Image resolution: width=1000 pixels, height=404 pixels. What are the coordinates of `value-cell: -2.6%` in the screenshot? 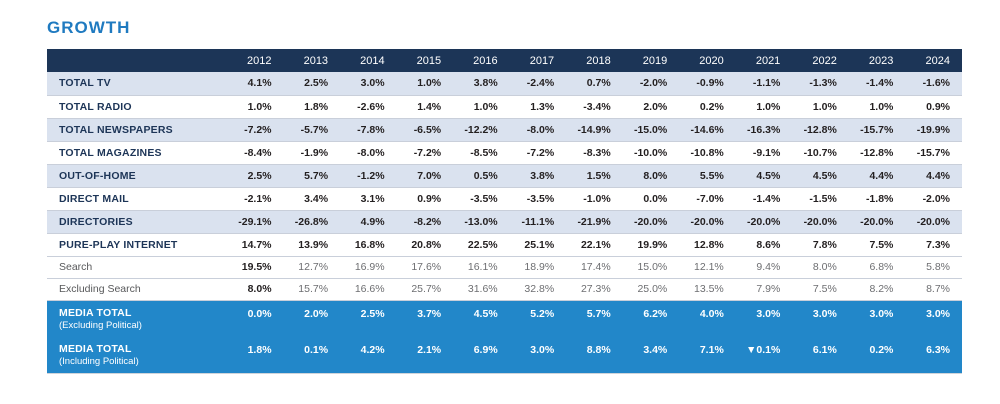 It's located at (368, 107).